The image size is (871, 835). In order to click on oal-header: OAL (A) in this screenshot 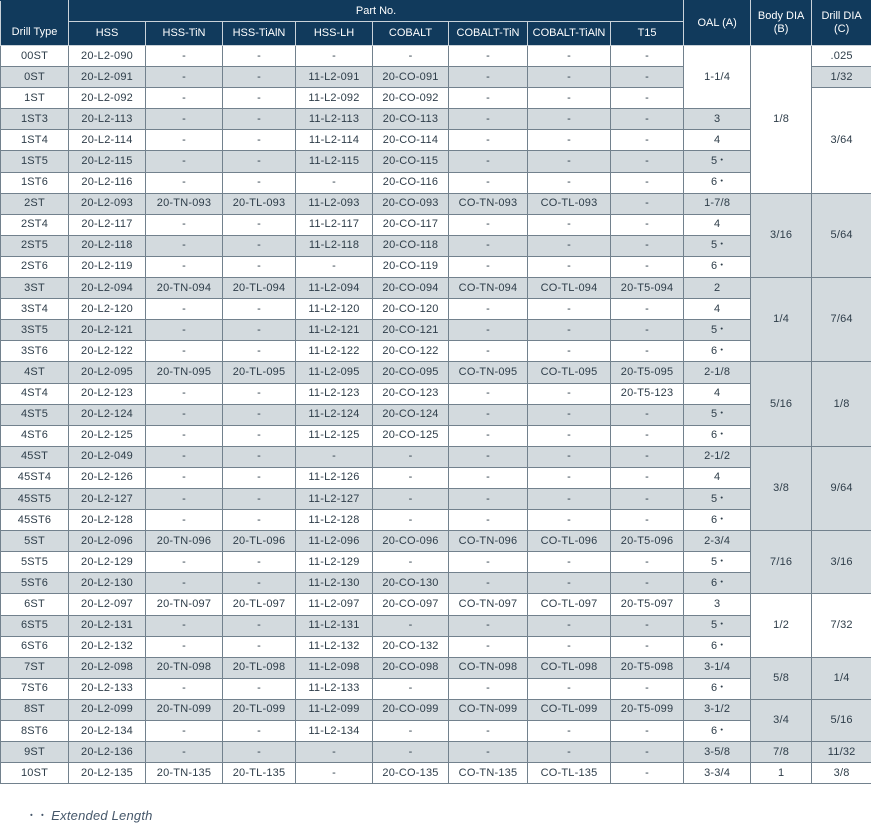, I will do `click(717, 23)`.